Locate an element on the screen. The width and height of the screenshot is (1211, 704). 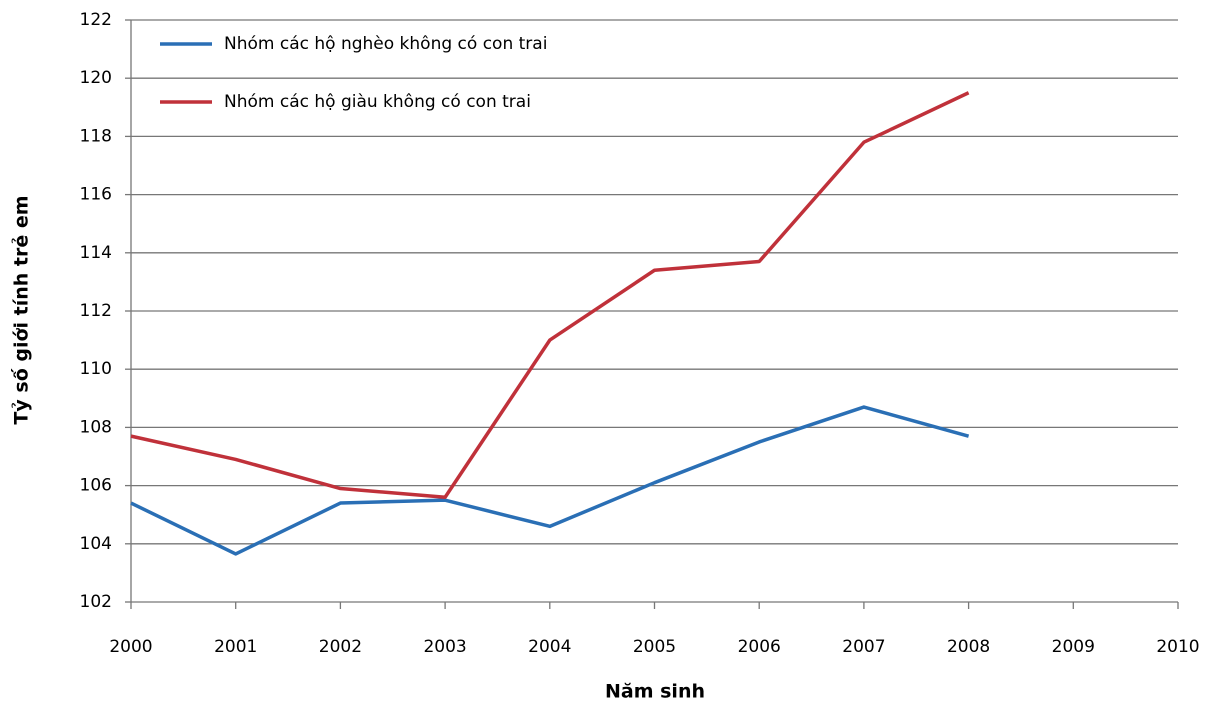
x-tick-label: 2008 is located at coordinates (968, 647).